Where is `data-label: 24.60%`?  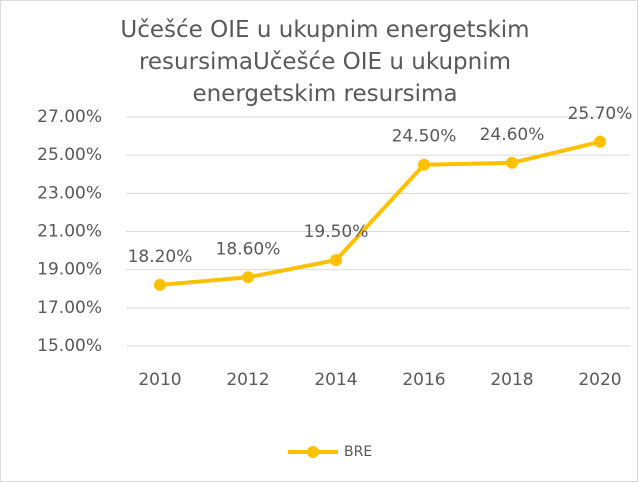 data-label: 24.60% is located at coordinates (512, 135).